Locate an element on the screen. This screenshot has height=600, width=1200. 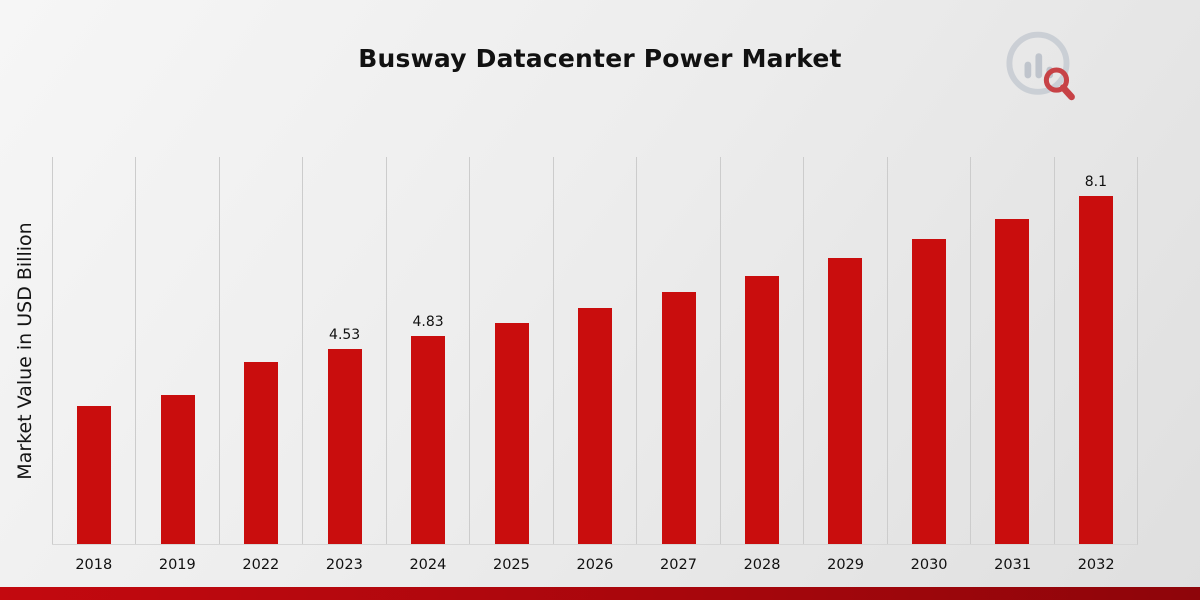
bar-value-label: 4.83 is located at coordinates (428, 322).